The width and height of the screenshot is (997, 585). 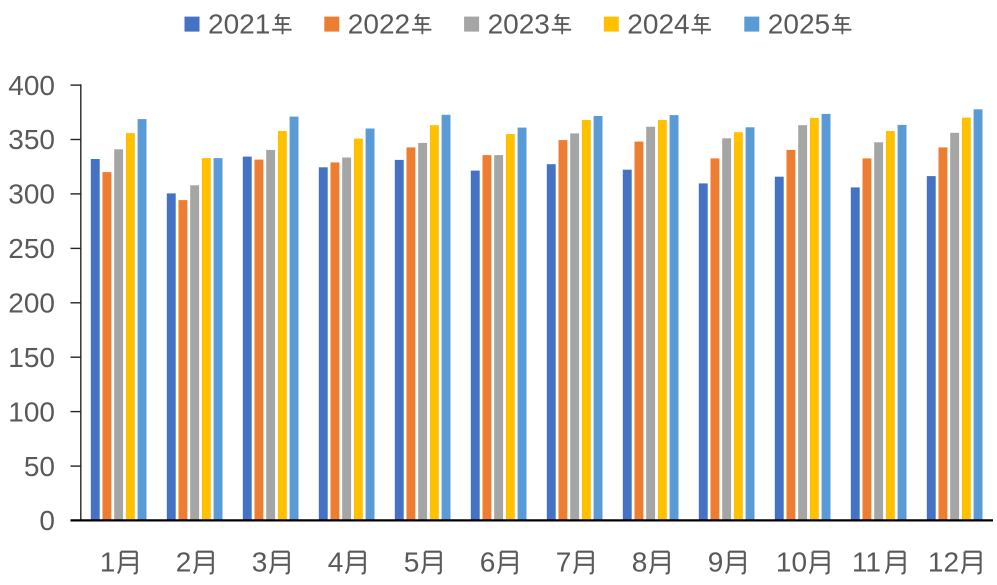 I want to click on svg-text: 2022, so click(x=379, y=23).